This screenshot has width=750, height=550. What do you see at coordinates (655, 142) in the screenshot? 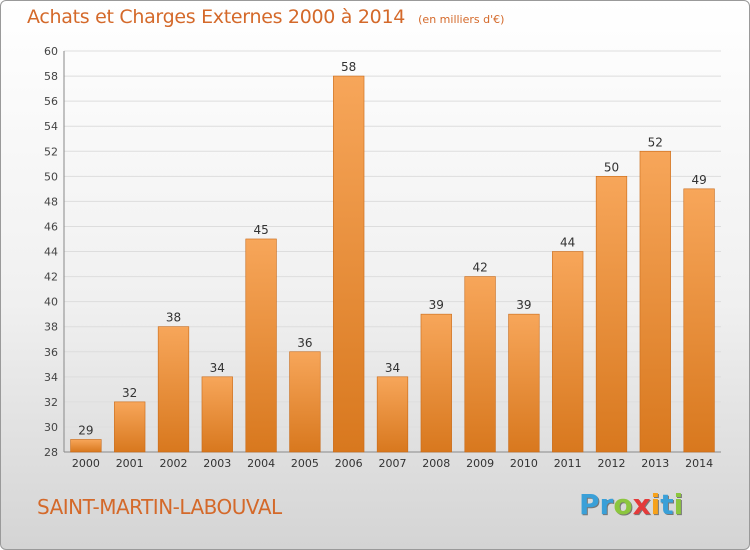
I see `bar-value-label: 52` at bounding box center [655, 142].